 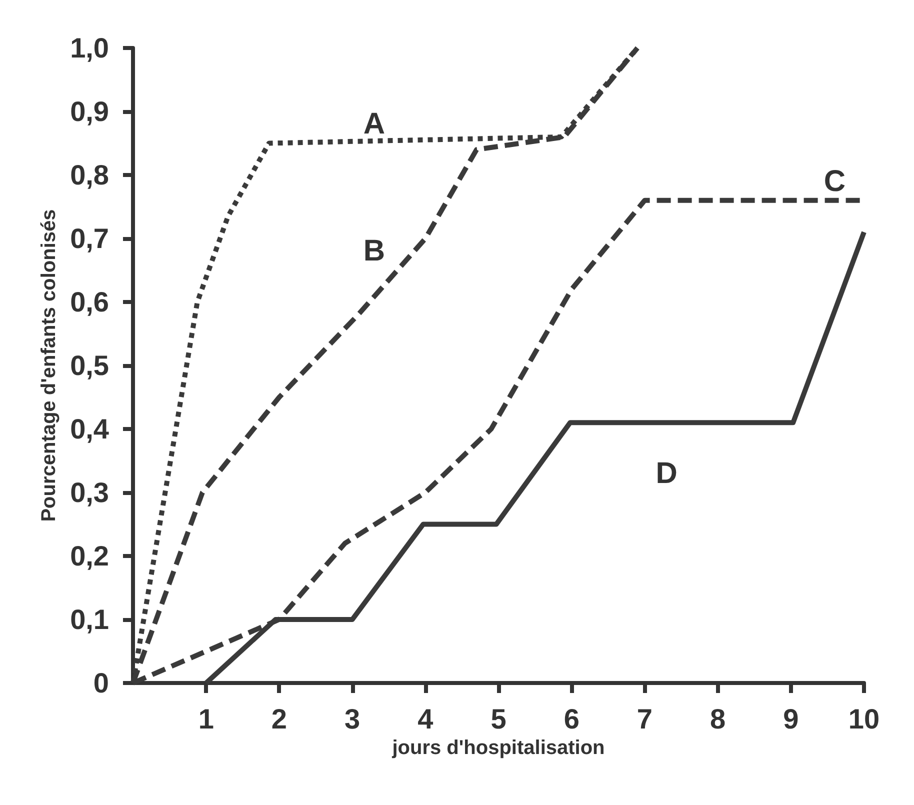 What do you see at coordinates (864, 719) in the screenshot?
I see `x-tick-label: 10` at bounding box center [864, 719].